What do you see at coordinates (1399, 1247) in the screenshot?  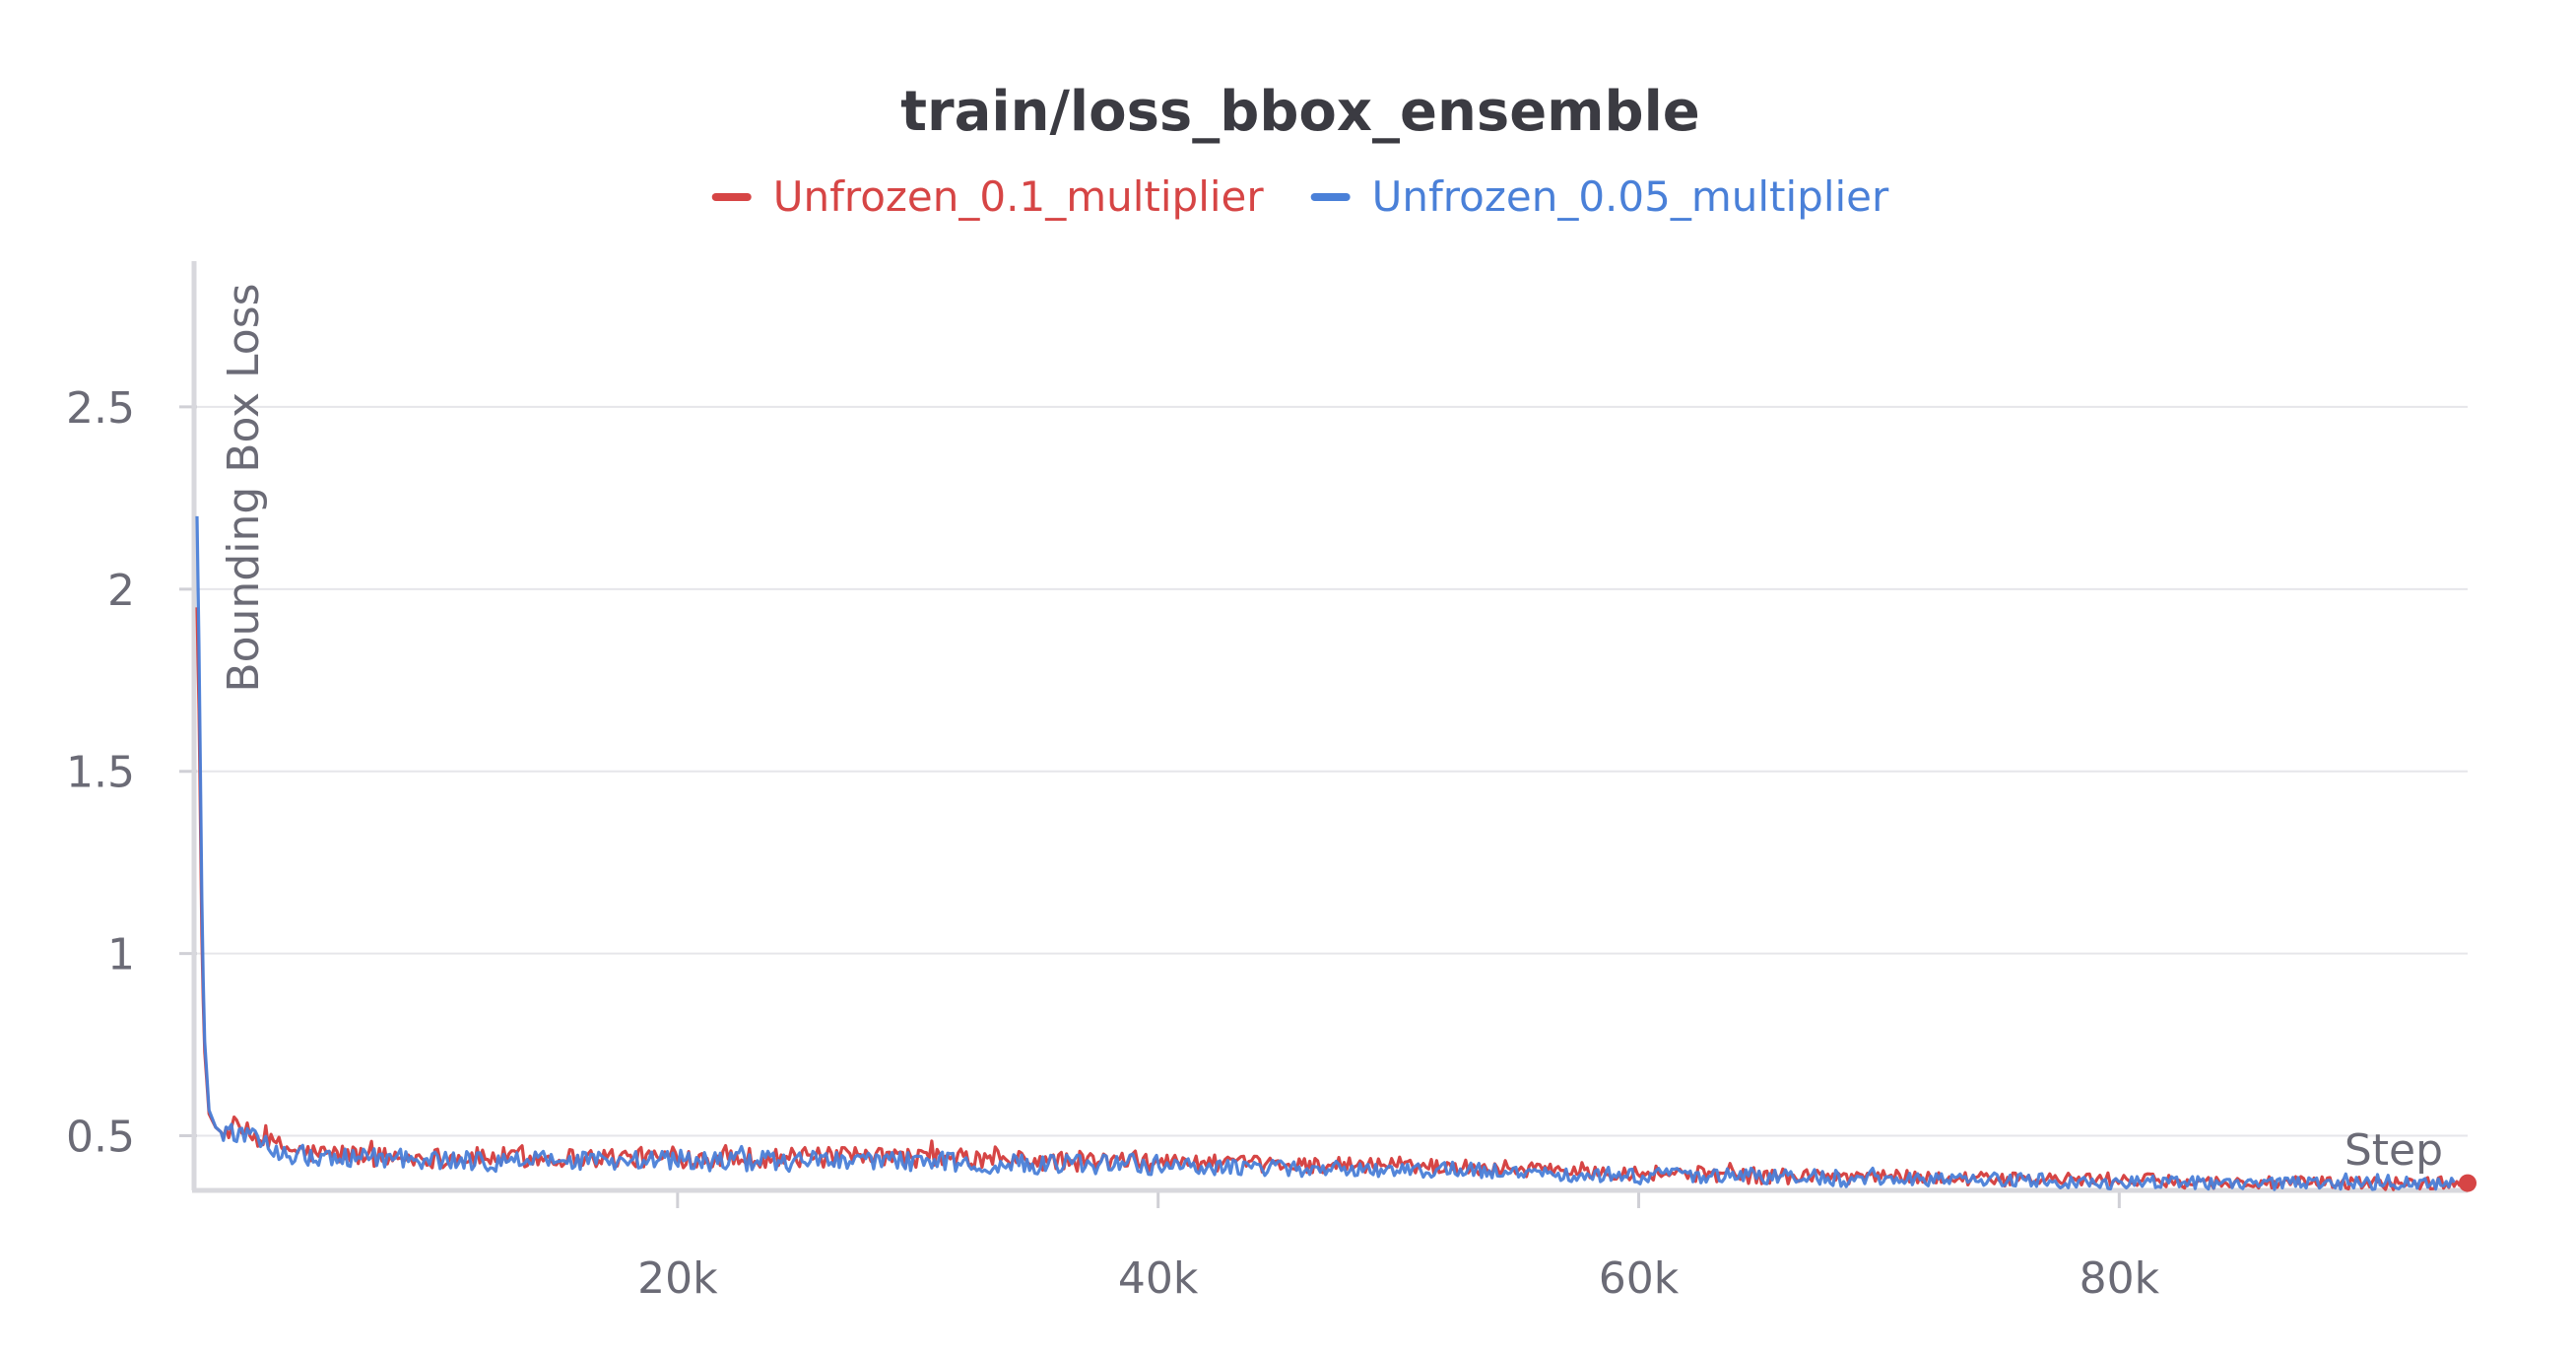 I see `x-axis-ticks: 20k 40k 60k 80k` at bounding box center [1399, 1247].